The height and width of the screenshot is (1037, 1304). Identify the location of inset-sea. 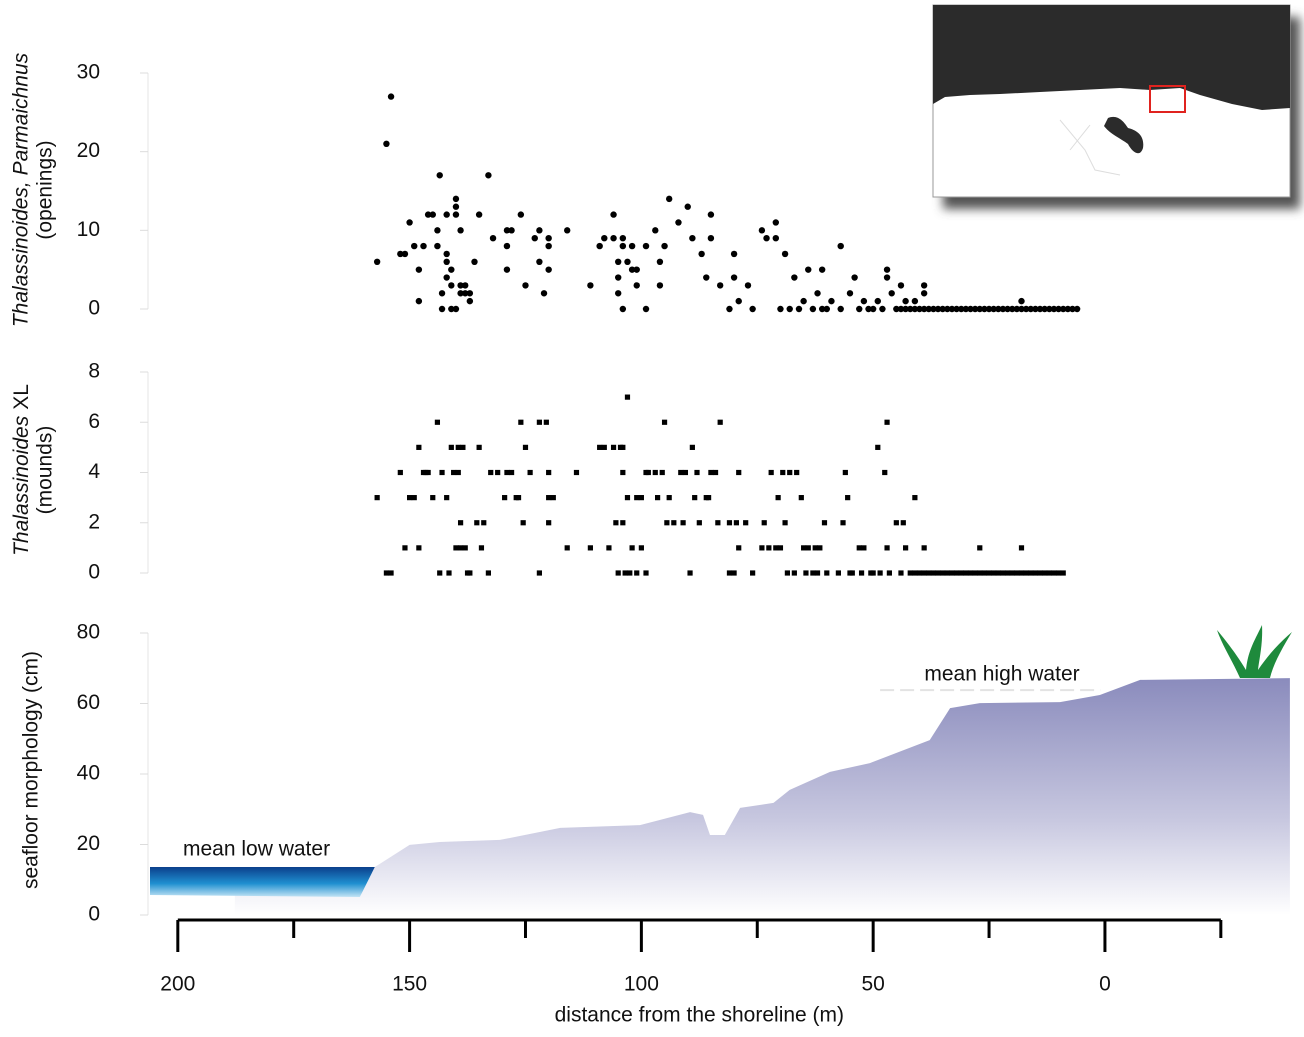
(1111, 57).